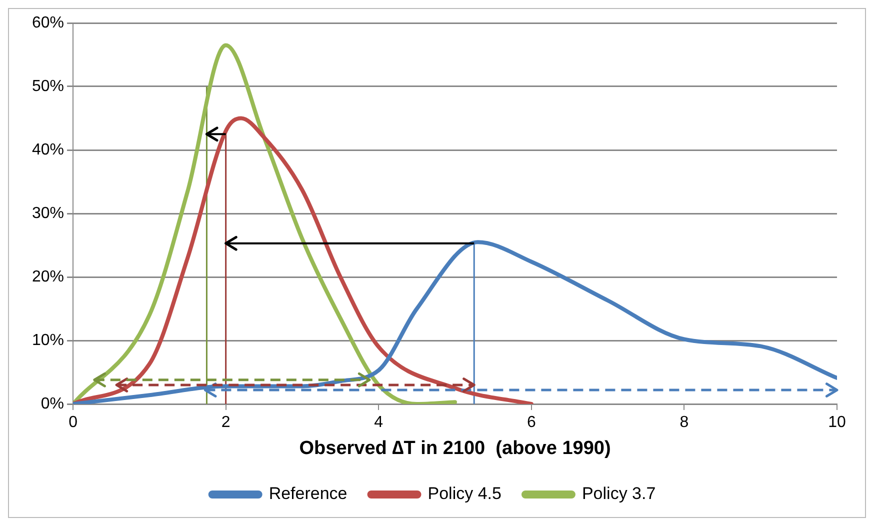 Image resolution: width=874 pixels, height=526 pixels. What do you see at coordinates (619, 494) in the screenshot?
I see `legend-label: Policy 3.7` at bounding box center [619, 494].